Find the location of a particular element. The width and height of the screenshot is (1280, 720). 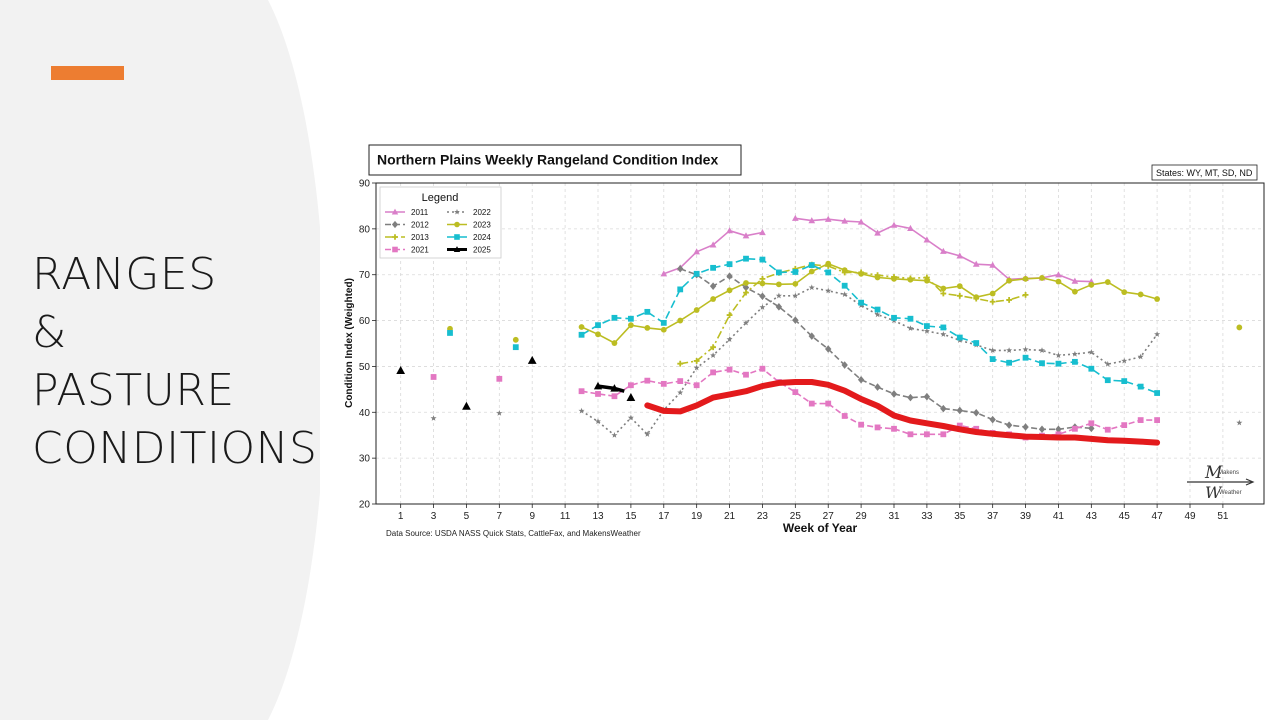

y-tick-label: 40 is located at coordinates (365, 413).